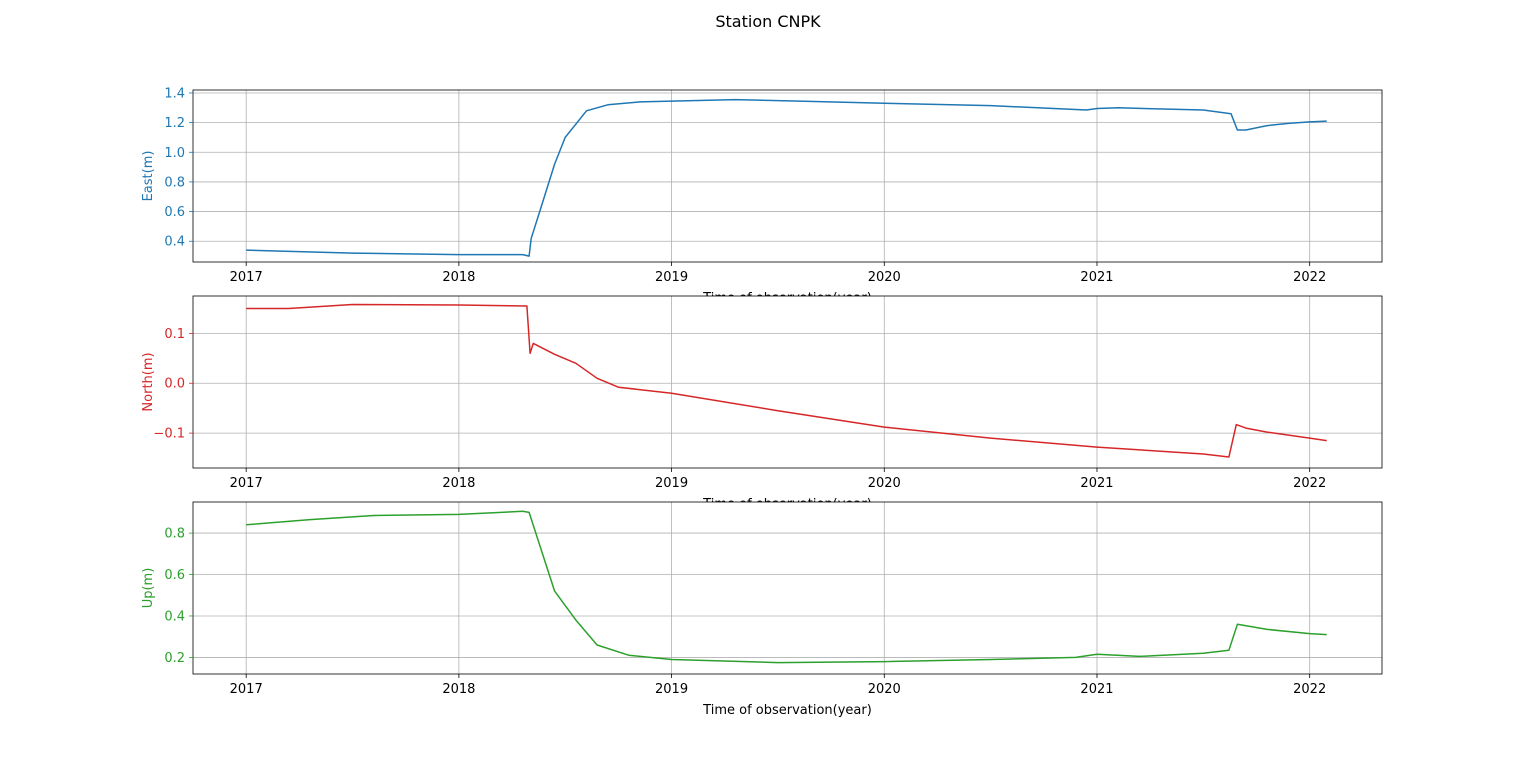 The width and height of the screenshot is (1536, 757). I want to click on y-tick-label: 0.1, so click(174, 334).